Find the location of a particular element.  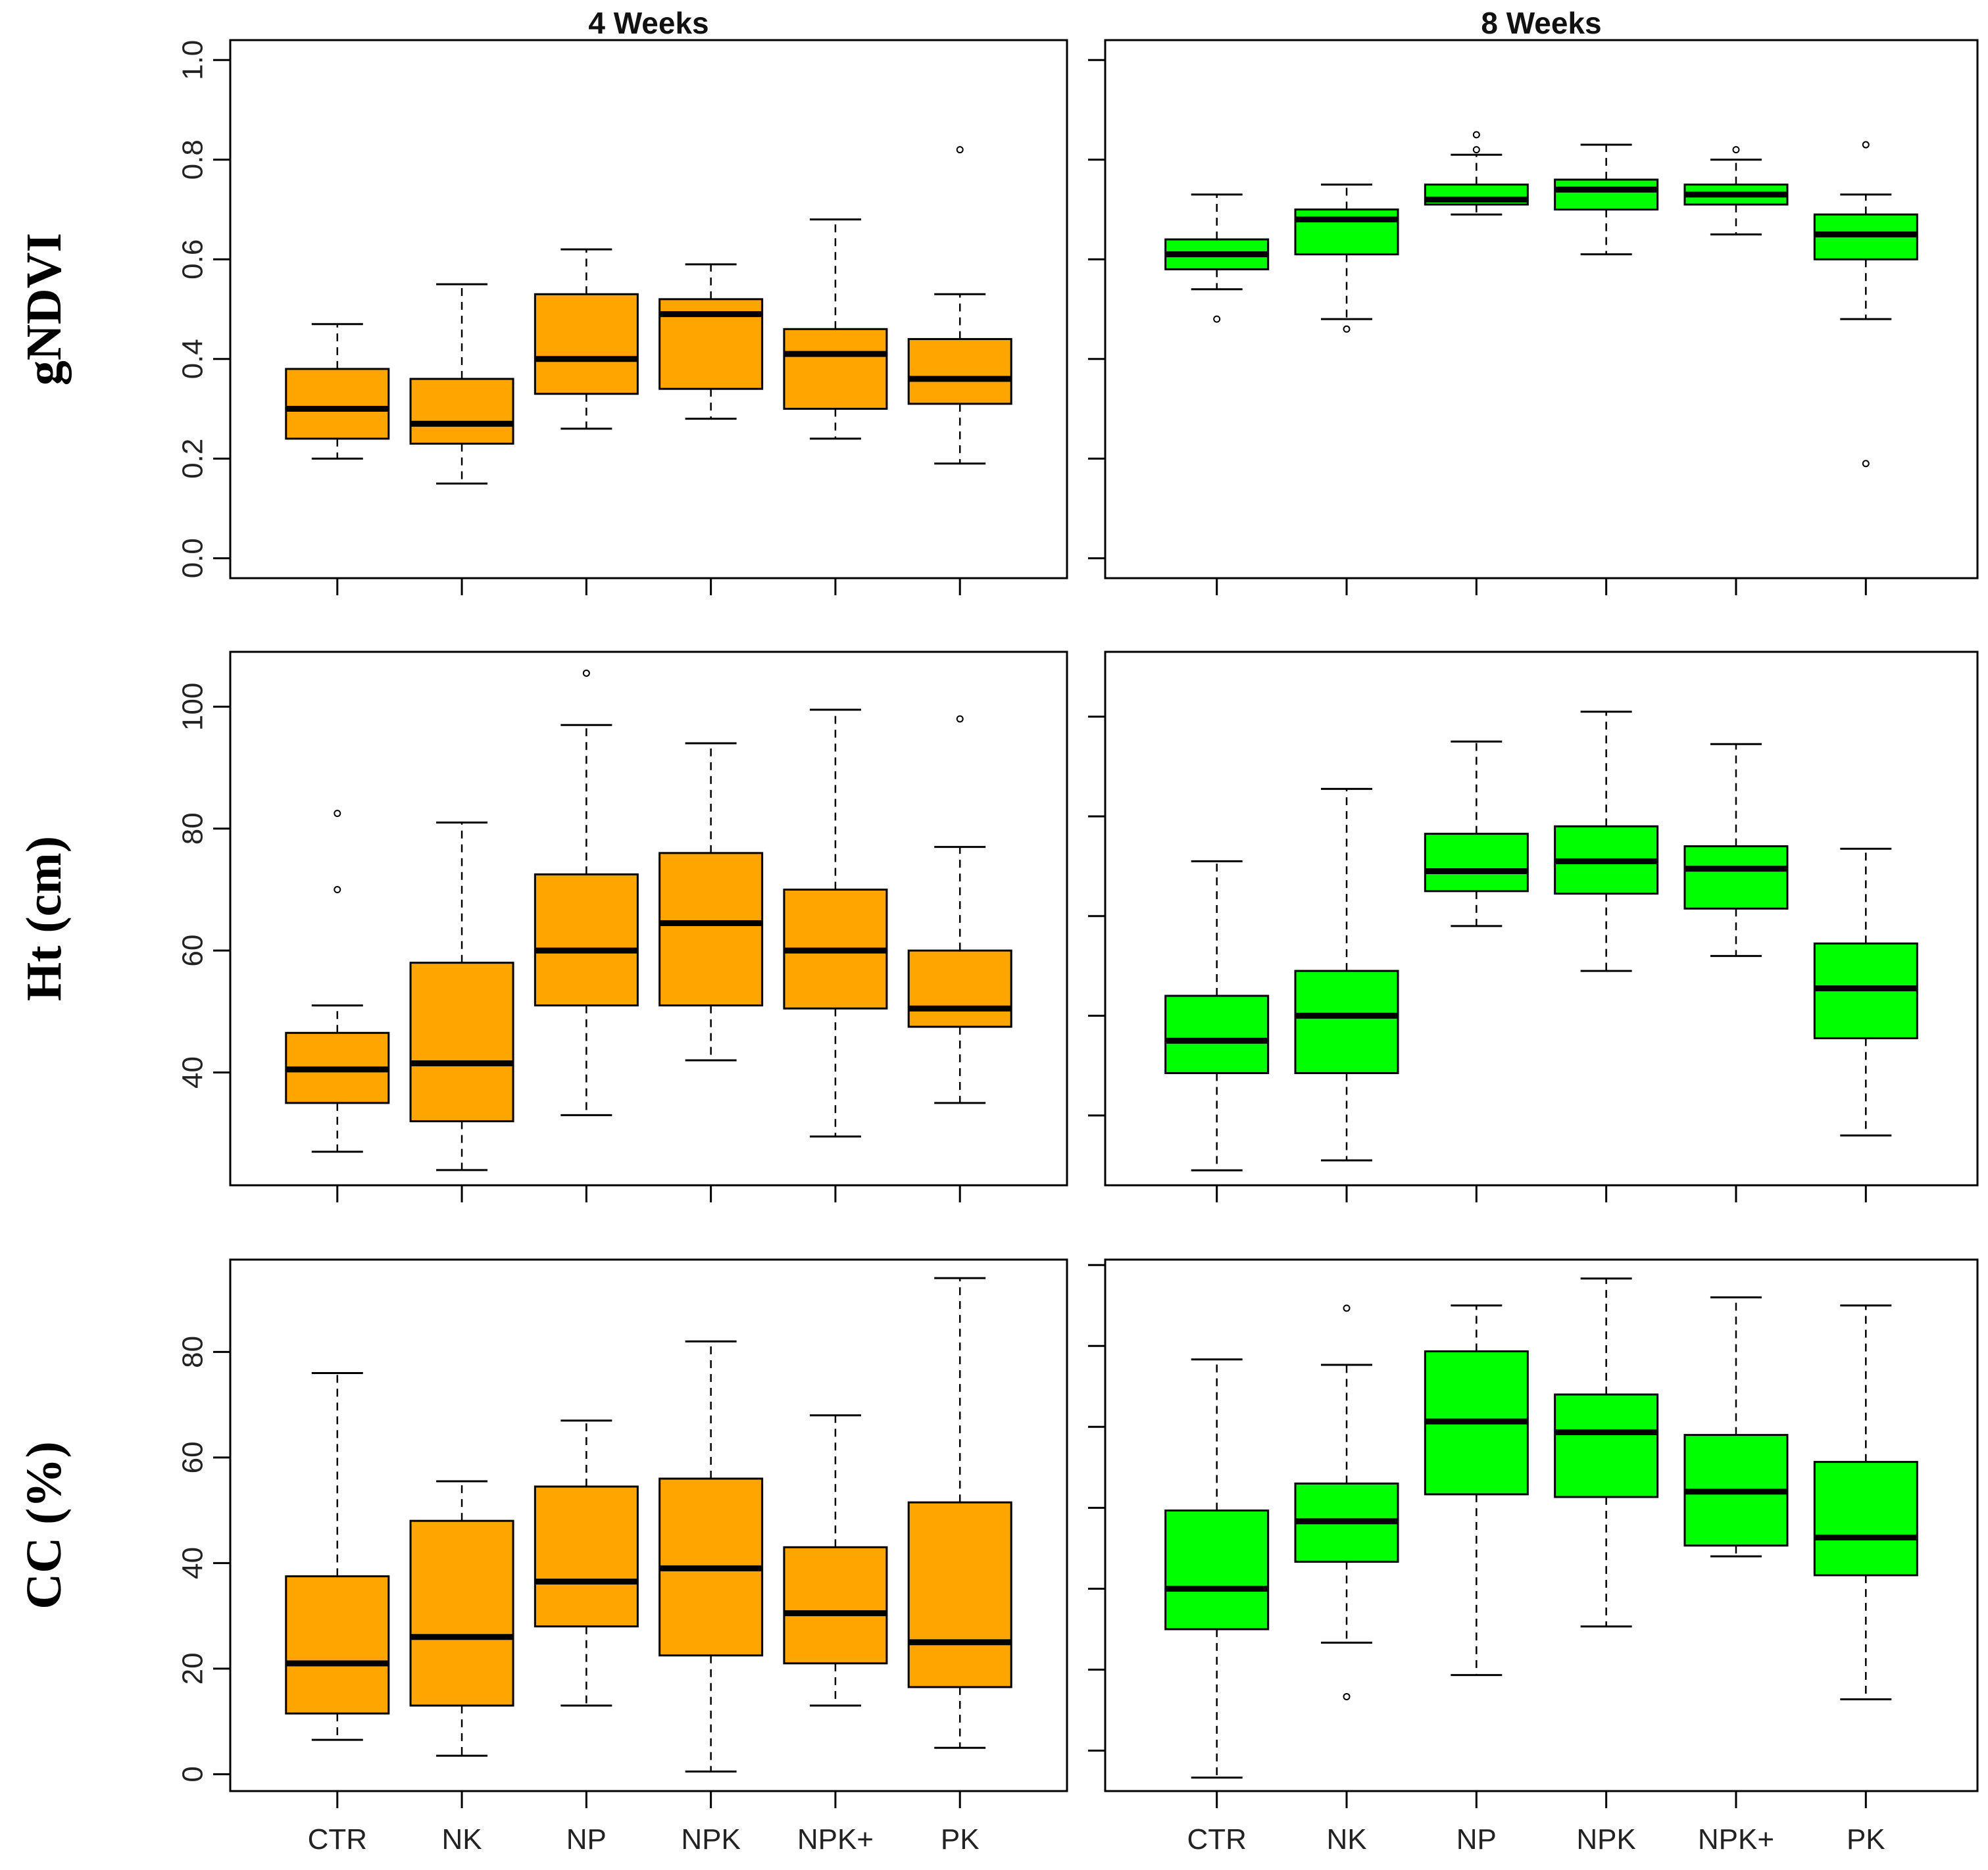

cc-4w-x-tick-label: NPK+ is located at coordinates (835, 1839).